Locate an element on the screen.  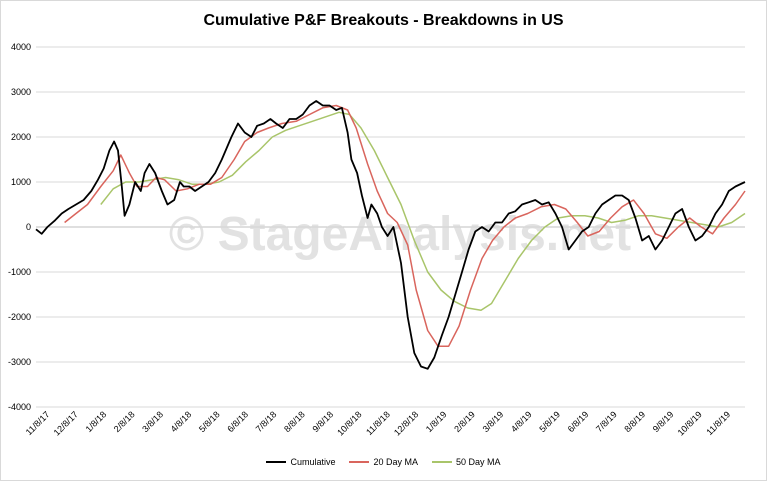
legend-item: 20 Day MA is located at coordinates (383, 462).